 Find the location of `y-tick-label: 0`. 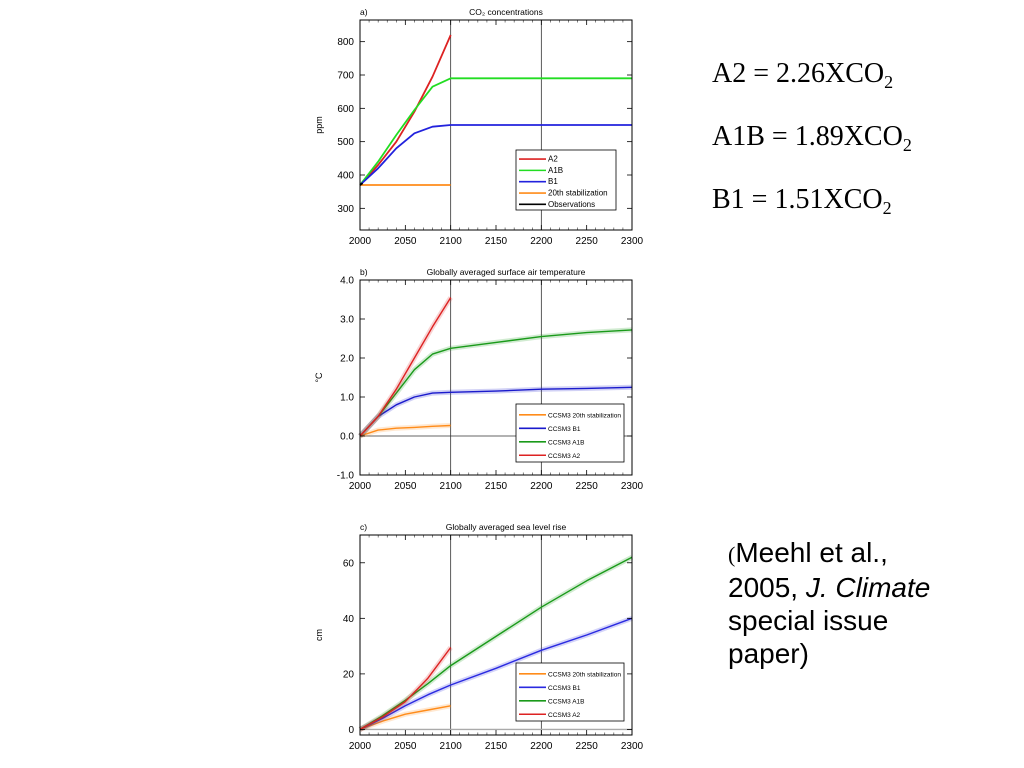

y-tick-label: 0 is located at coordinates (351, 730).